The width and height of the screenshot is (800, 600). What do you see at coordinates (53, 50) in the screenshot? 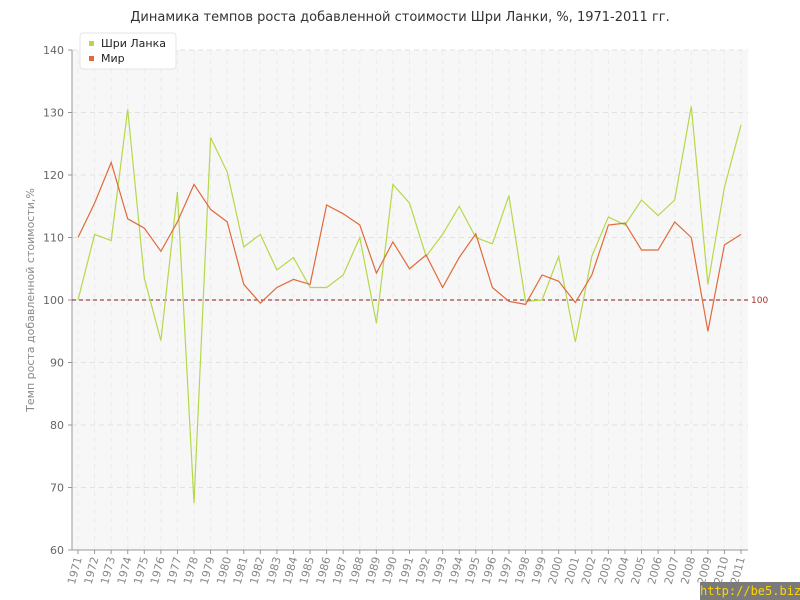
I see `y-tick-label: 140` at bounding box center [53, 50].